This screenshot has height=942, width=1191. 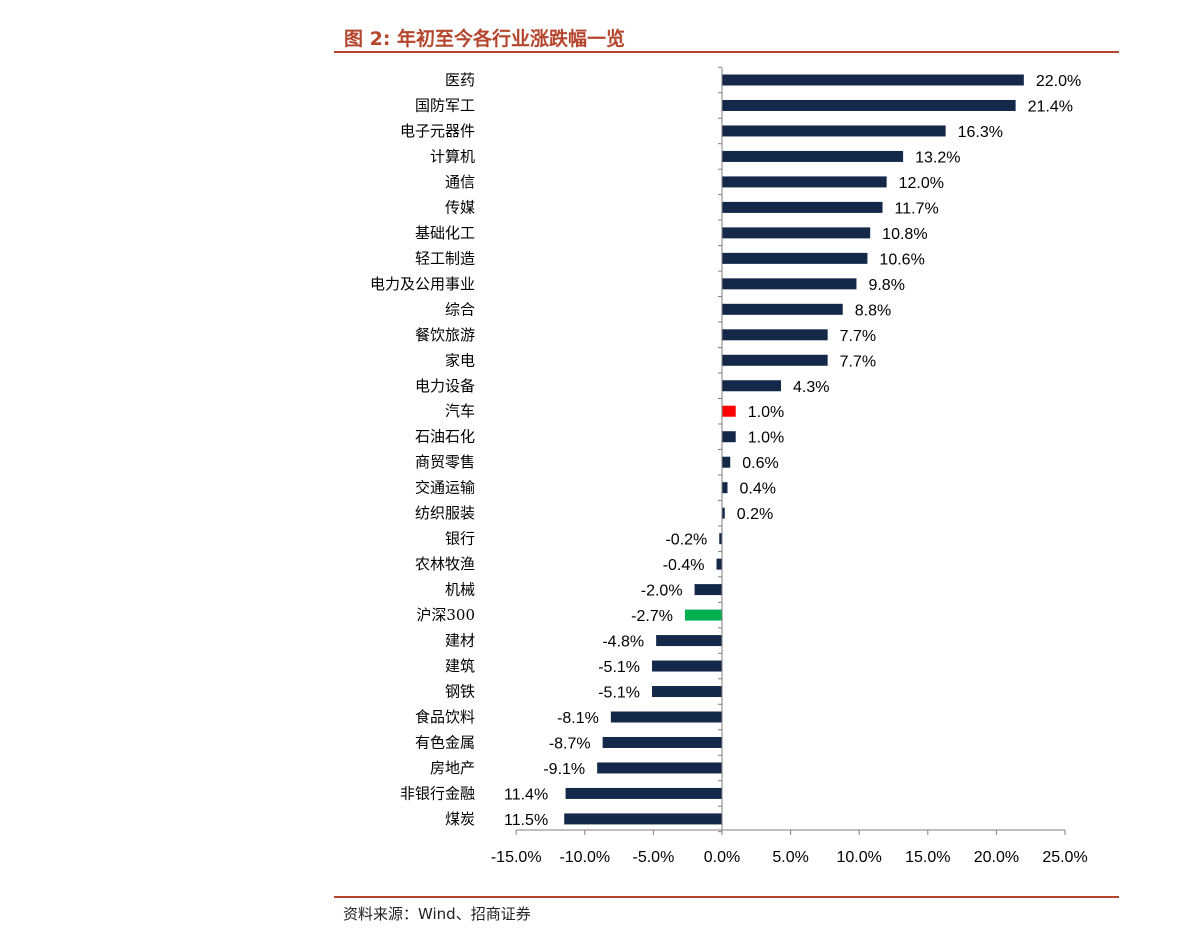 What do you see at coordinates (643, 793) in the screenshot?
I see `bar-非银行金融` at bounding box center [643, 793].